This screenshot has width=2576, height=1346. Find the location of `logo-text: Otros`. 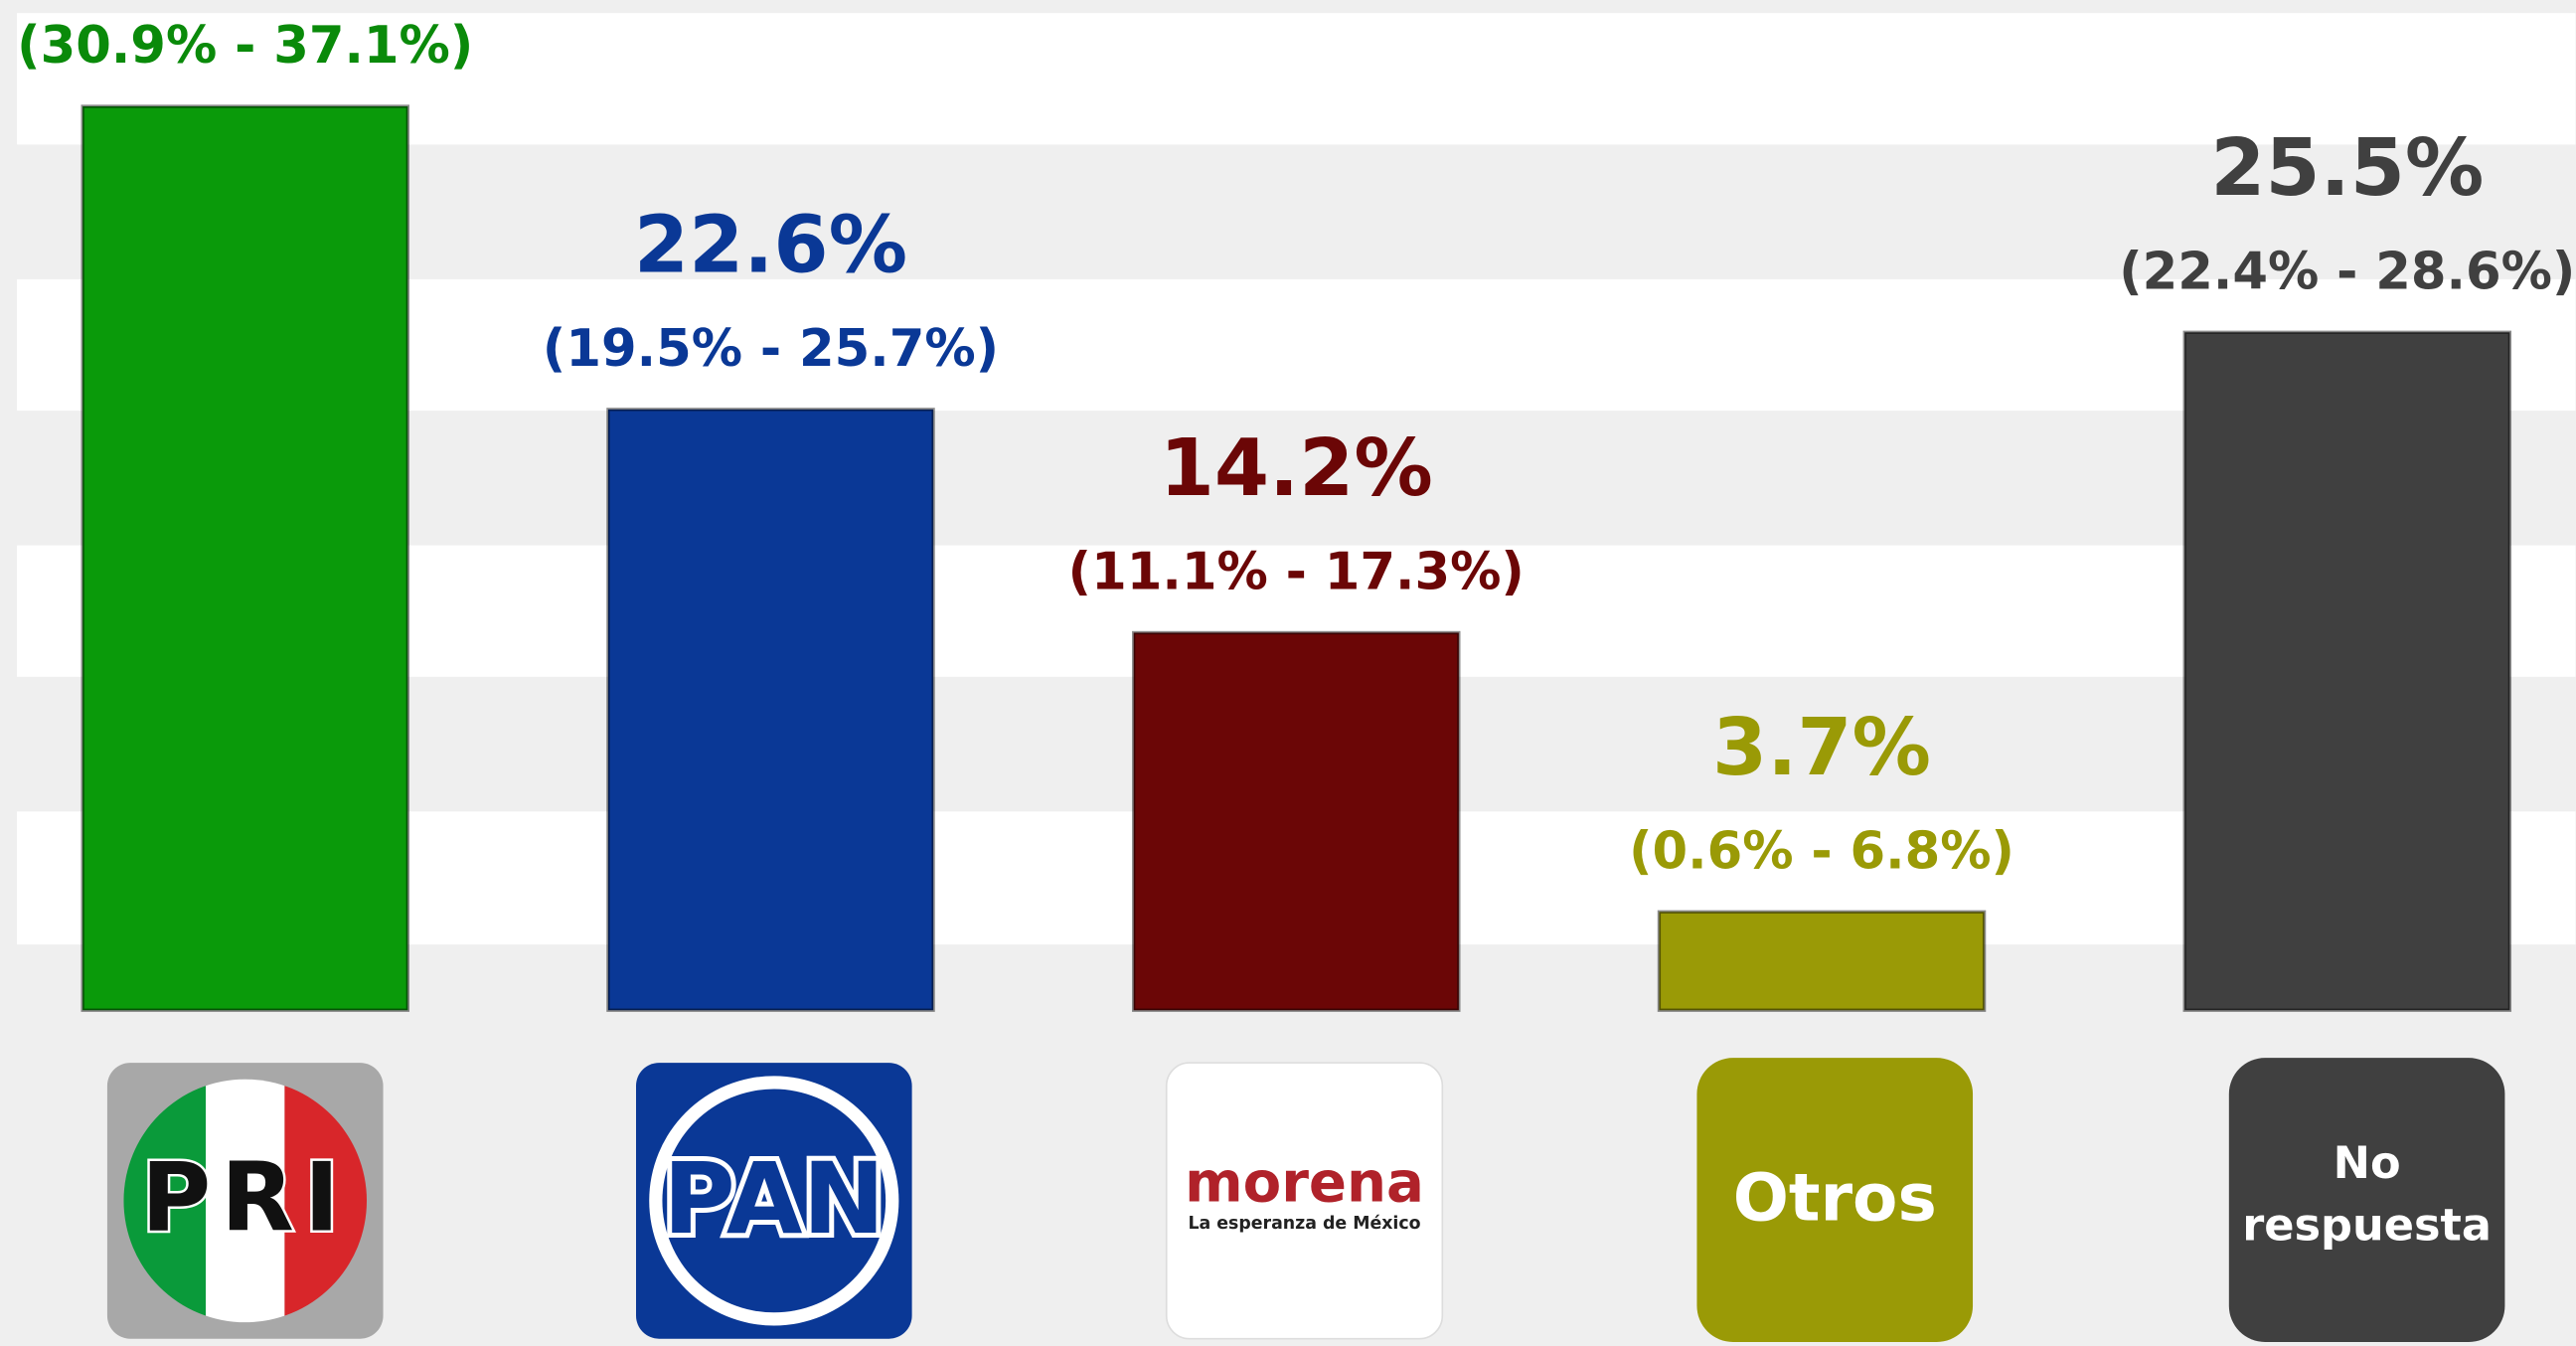

logo-text: Otros is located at coordinates (1835, 1198).